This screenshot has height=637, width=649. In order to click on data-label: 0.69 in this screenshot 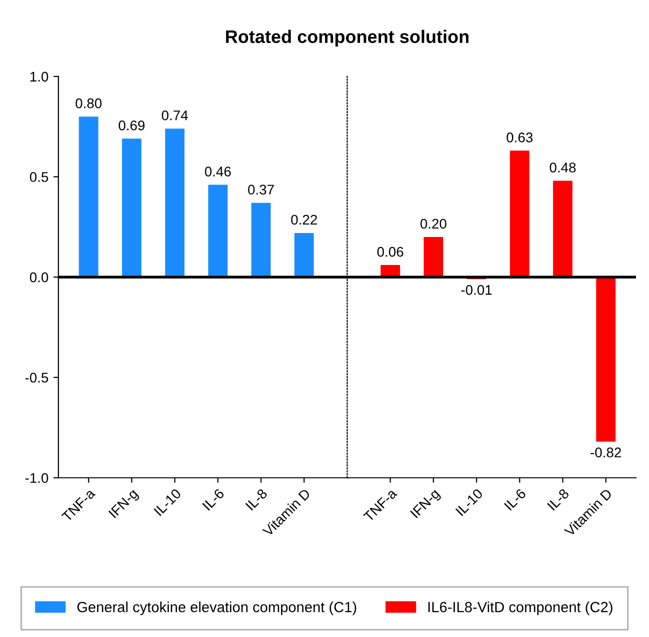, I will do `click(131, 125)`.